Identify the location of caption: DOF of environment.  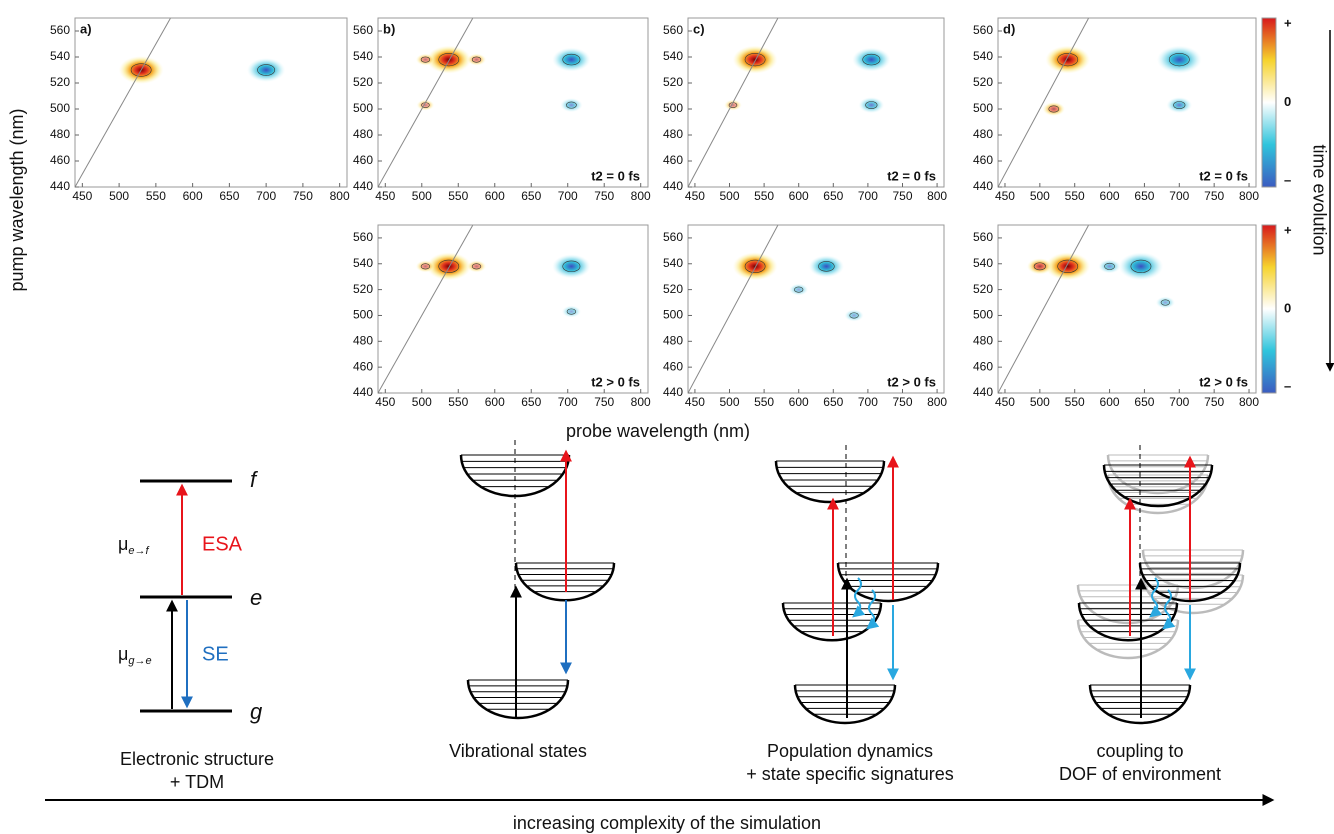
(1140, 774).